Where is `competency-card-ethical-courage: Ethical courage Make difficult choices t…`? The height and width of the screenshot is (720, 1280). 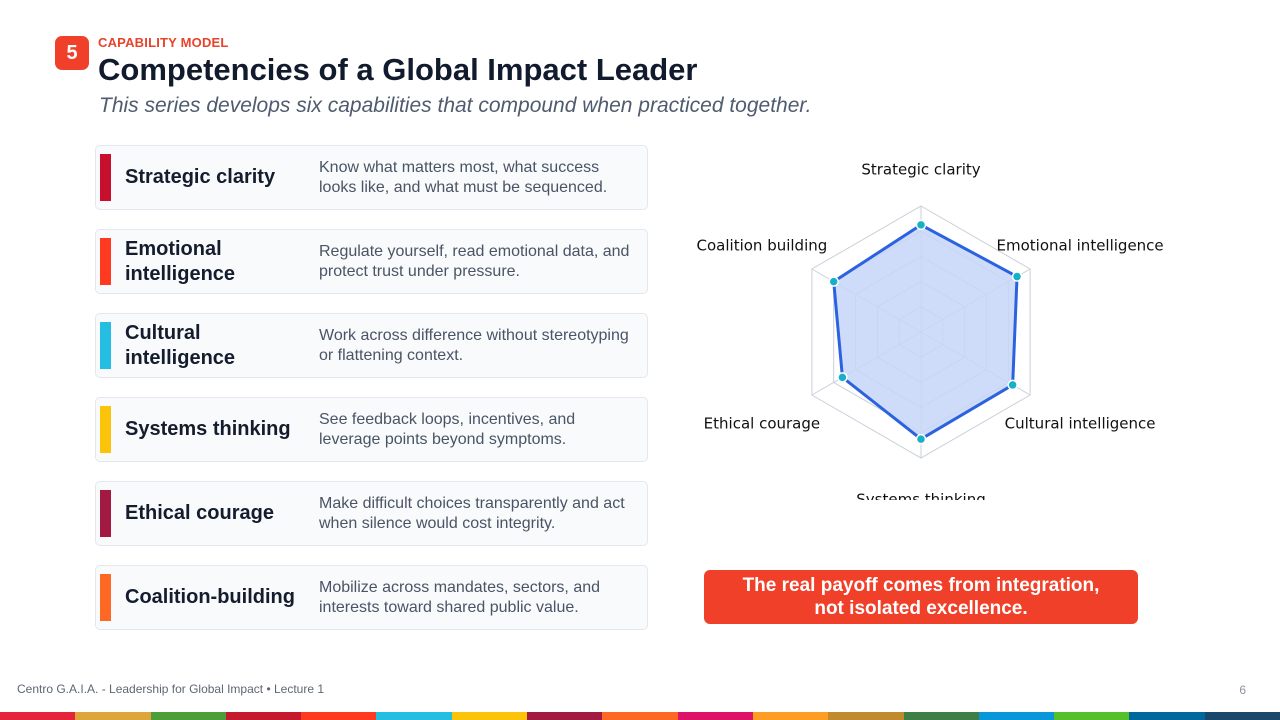
competency-card-ethical-courage: Ethical courage Make difficult choices t… is located at coordinates (371, 513).